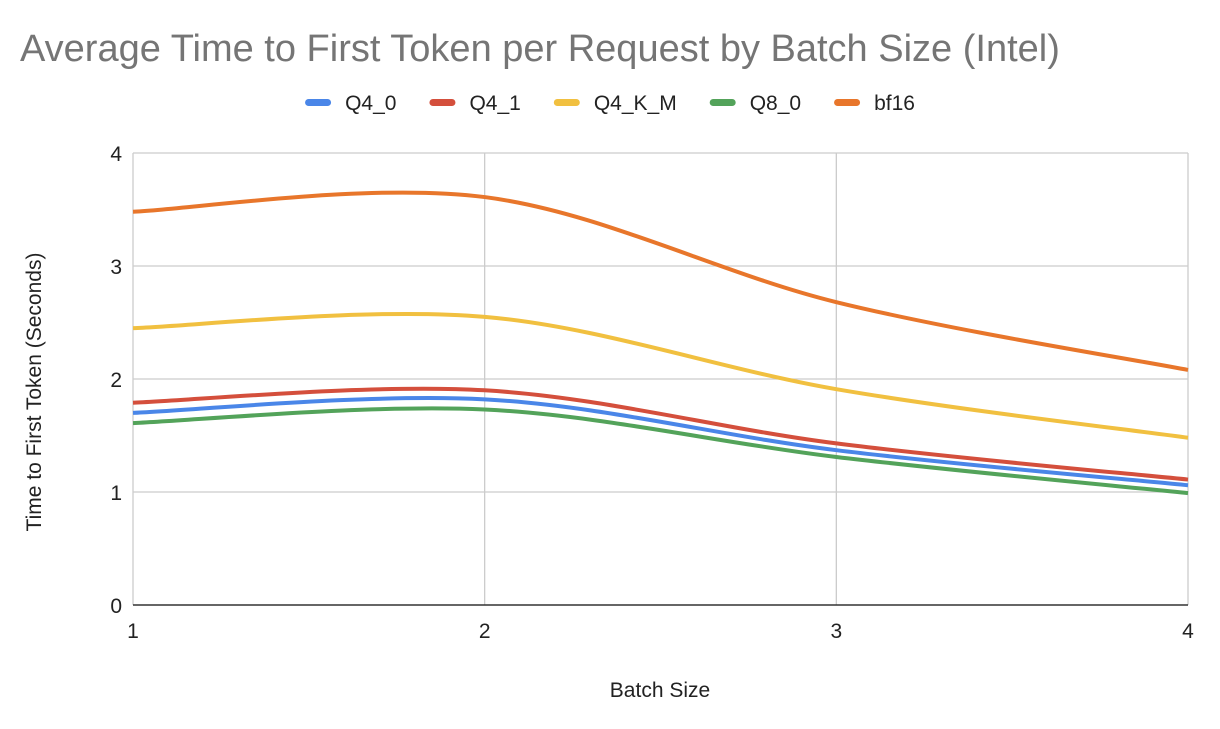  I want to click on y-tick-labels: 0 1 2 3 4, so click(116, 380).